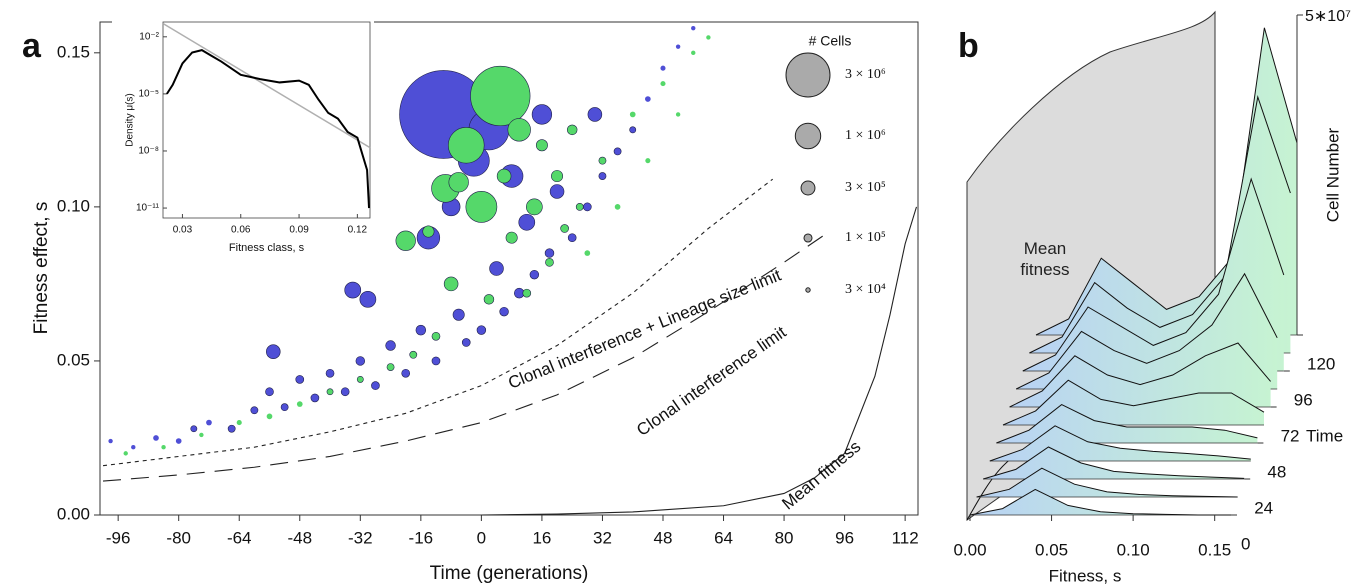  Describe the element at coordinates (148, 151) in the screenshot. I see `inset-y-tick-label: 10⁻⁸` at that location.